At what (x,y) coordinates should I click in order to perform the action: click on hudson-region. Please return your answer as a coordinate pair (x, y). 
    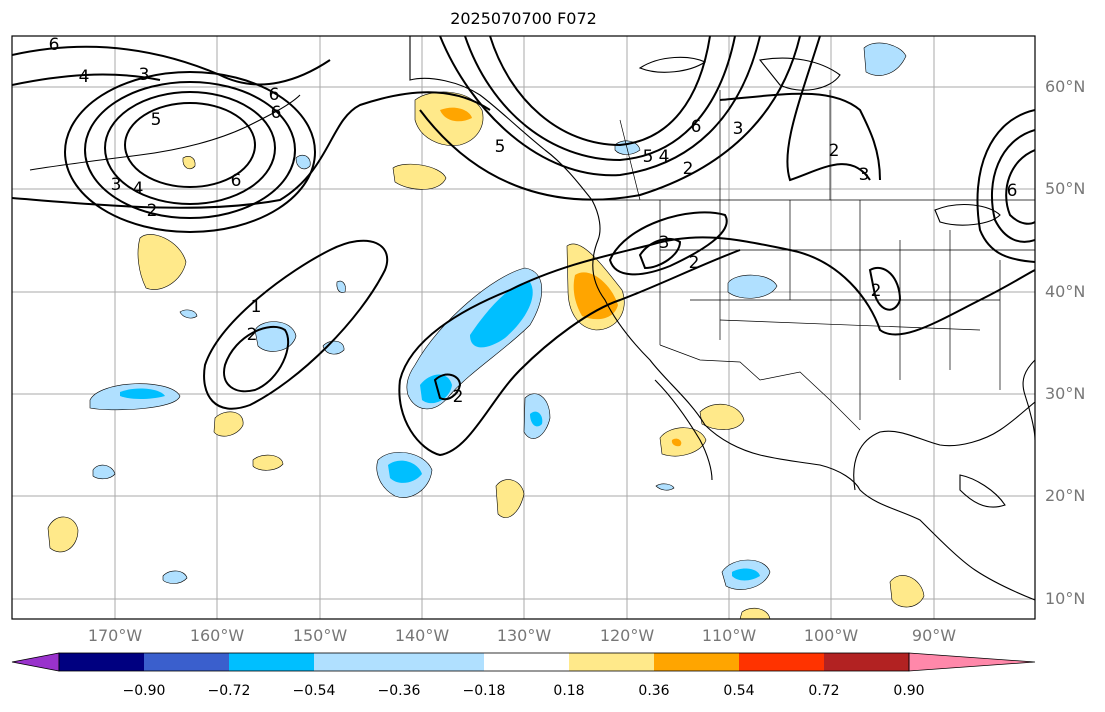
    Looking at the image, I should click on (799, 74).